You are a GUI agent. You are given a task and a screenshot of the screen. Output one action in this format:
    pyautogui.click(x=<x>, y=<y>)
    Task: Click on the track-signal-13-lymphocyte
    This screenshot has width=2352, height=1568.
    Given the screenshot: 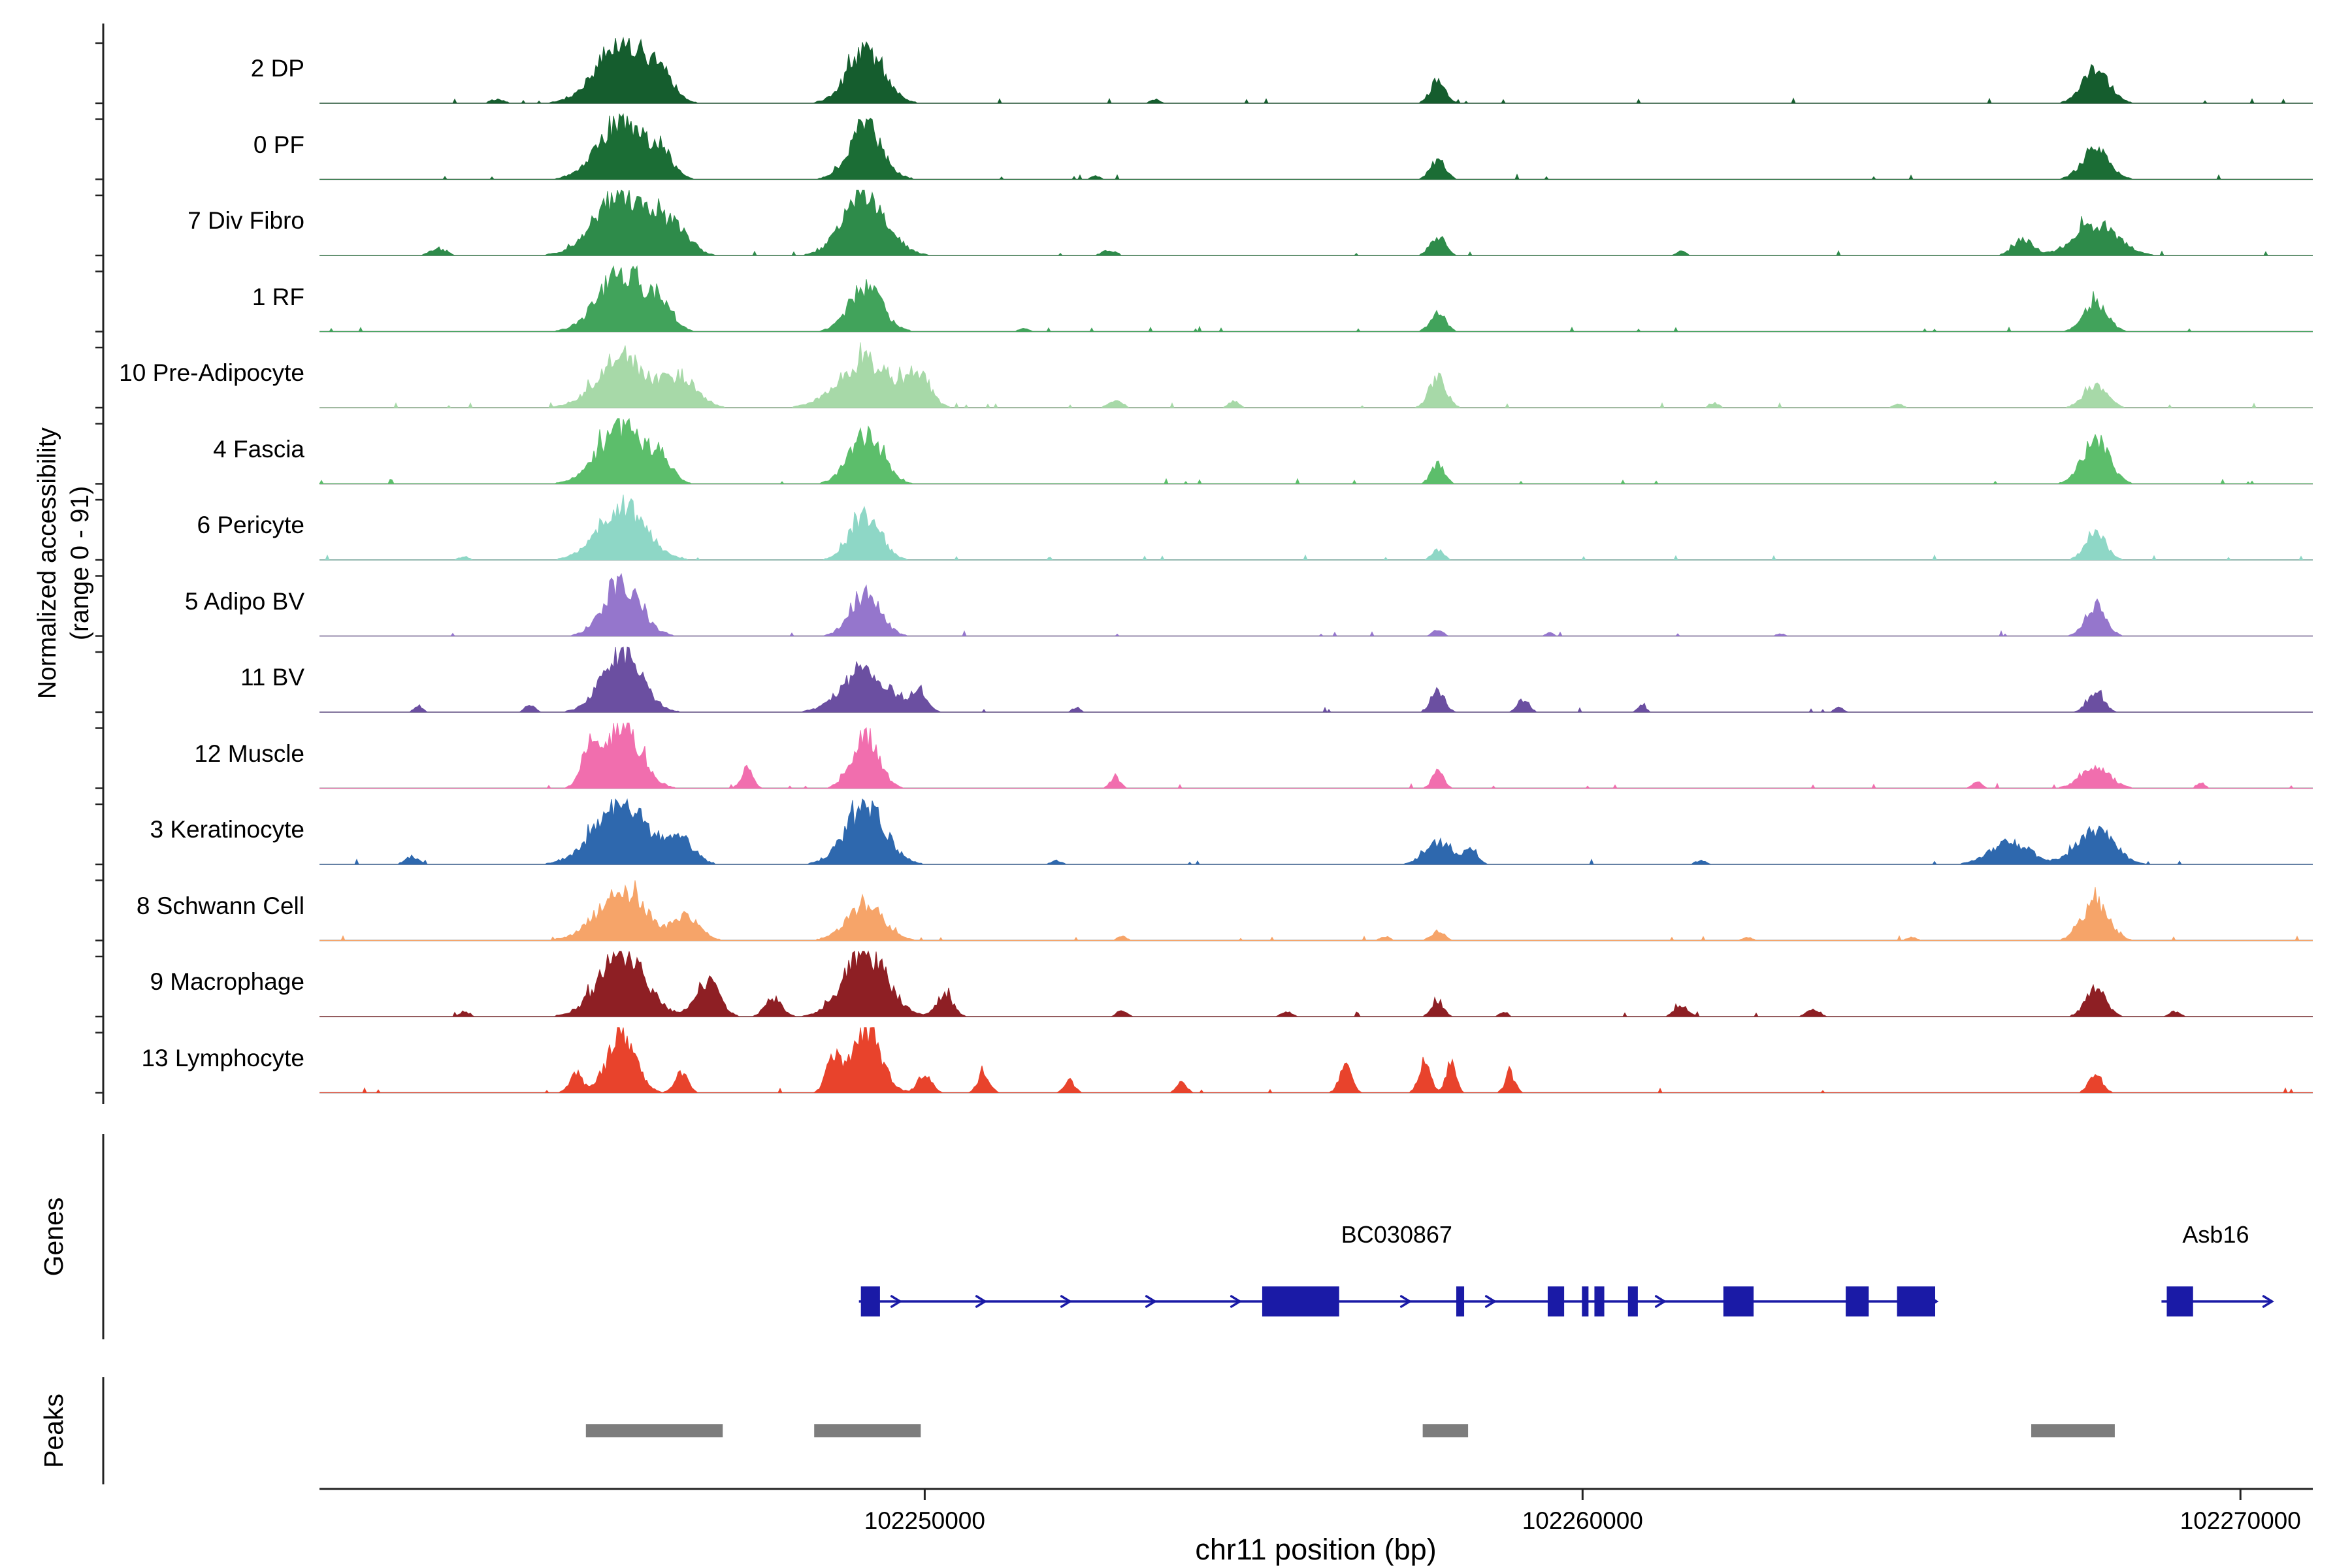 What is the action you would take?
    pyautogui.click(x=1316, y=1060)
    